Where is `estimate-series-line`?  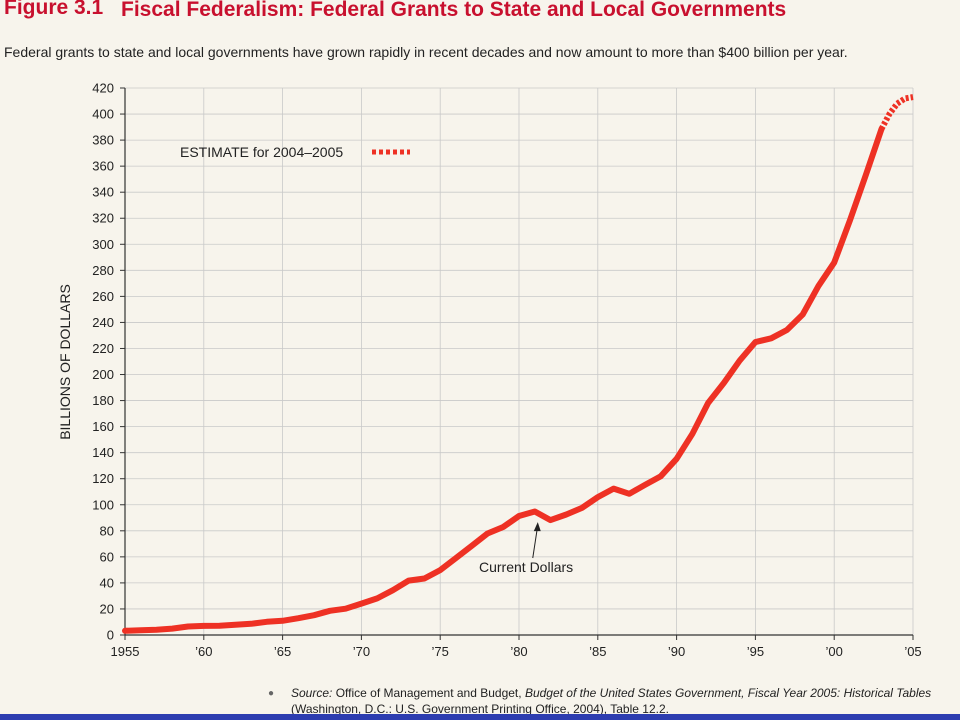
estimate-series-line is located at coordinates (896, 112).